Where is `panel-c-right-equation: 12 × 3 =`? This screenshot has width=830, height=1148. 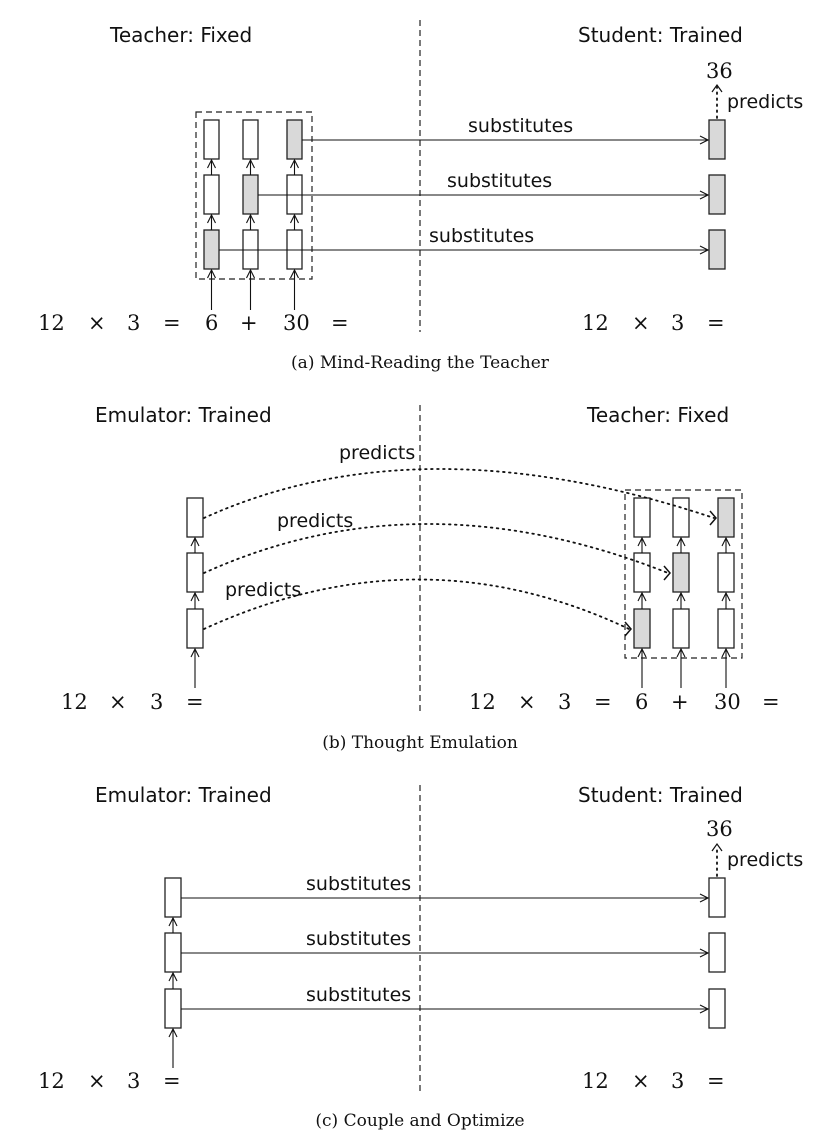
panel-c-right-equation: 12 × 3 = is located at coordinates (653, 1081).